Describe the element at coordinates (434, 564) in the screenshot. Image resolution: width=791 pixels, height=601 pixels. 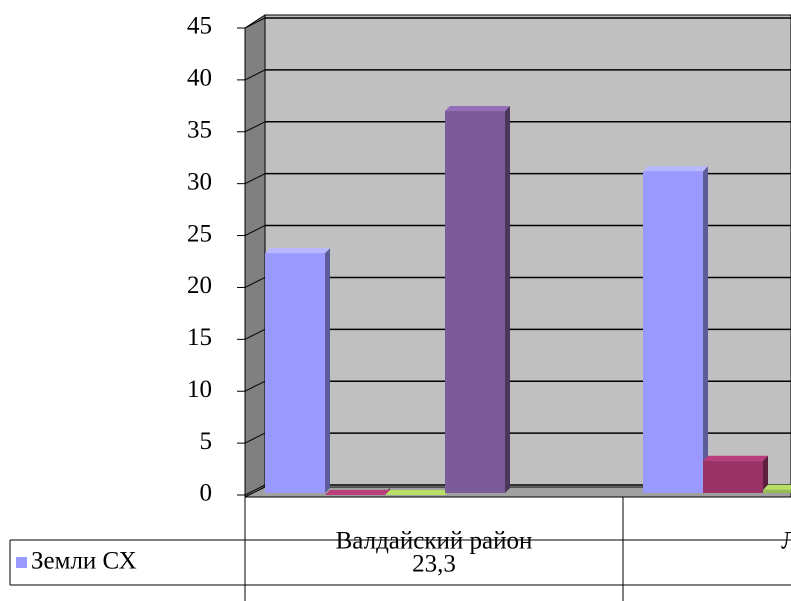
I see `table-value: 23,3` at that location.